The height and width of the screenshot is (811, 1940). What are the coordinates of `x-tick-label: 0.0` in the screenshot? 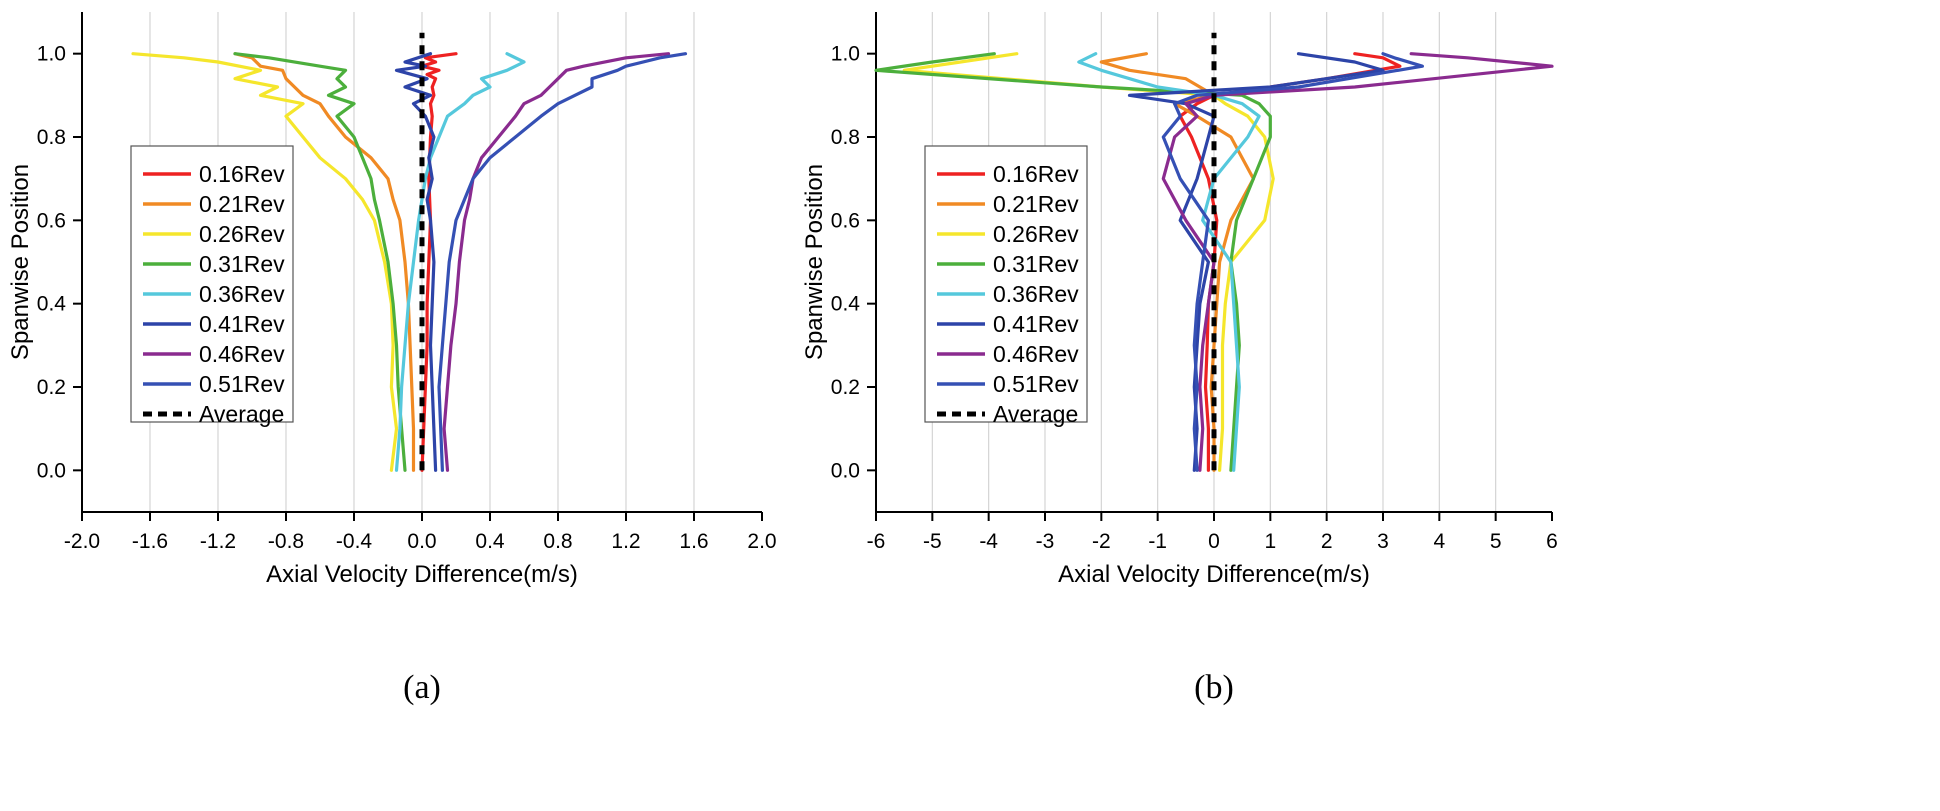 It's located at (421, 541).